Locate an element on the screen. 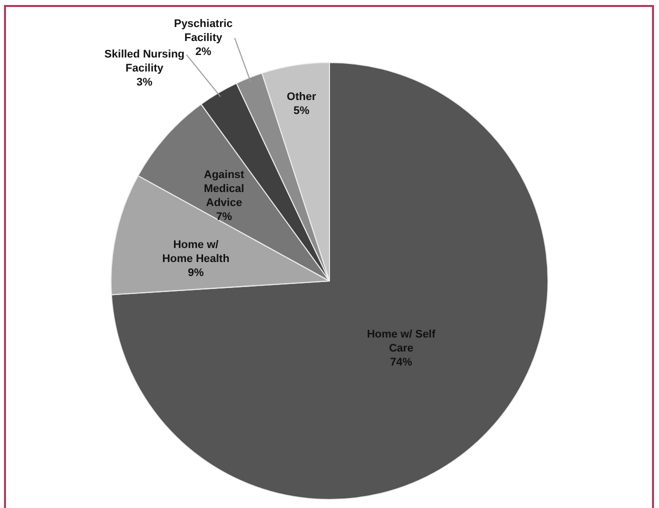  data-label: 3% is located at coordinates (144, 82).